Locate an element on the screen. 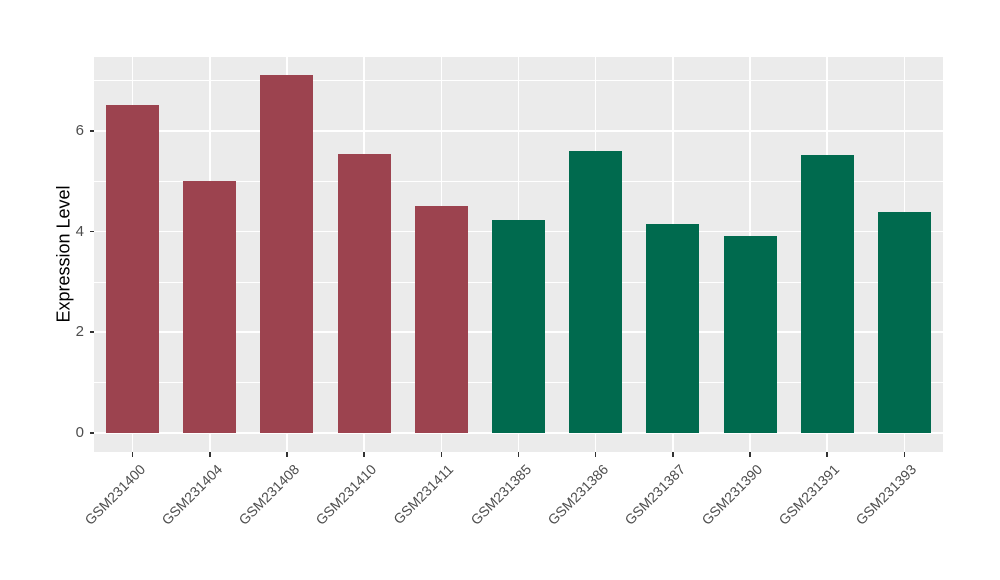 The image size is (1000, 580). y-tick-label: 0 is located at coordinates (79, 432).